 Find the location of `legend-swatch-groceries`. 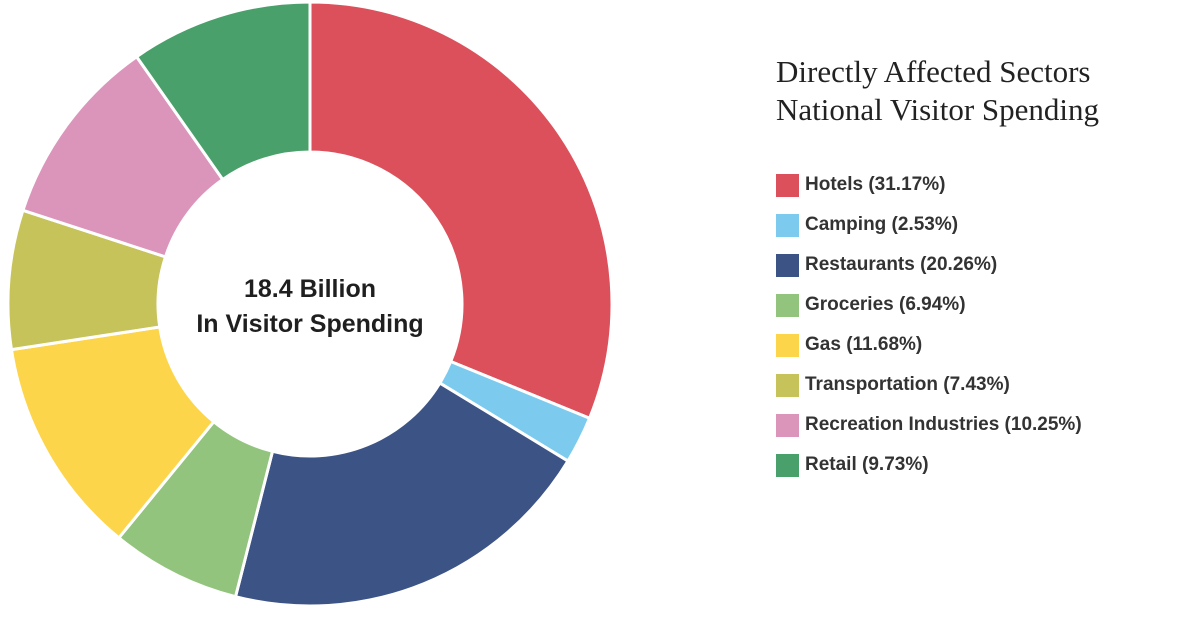

legend-swatch-groceries is located at coordinates (787, 305).